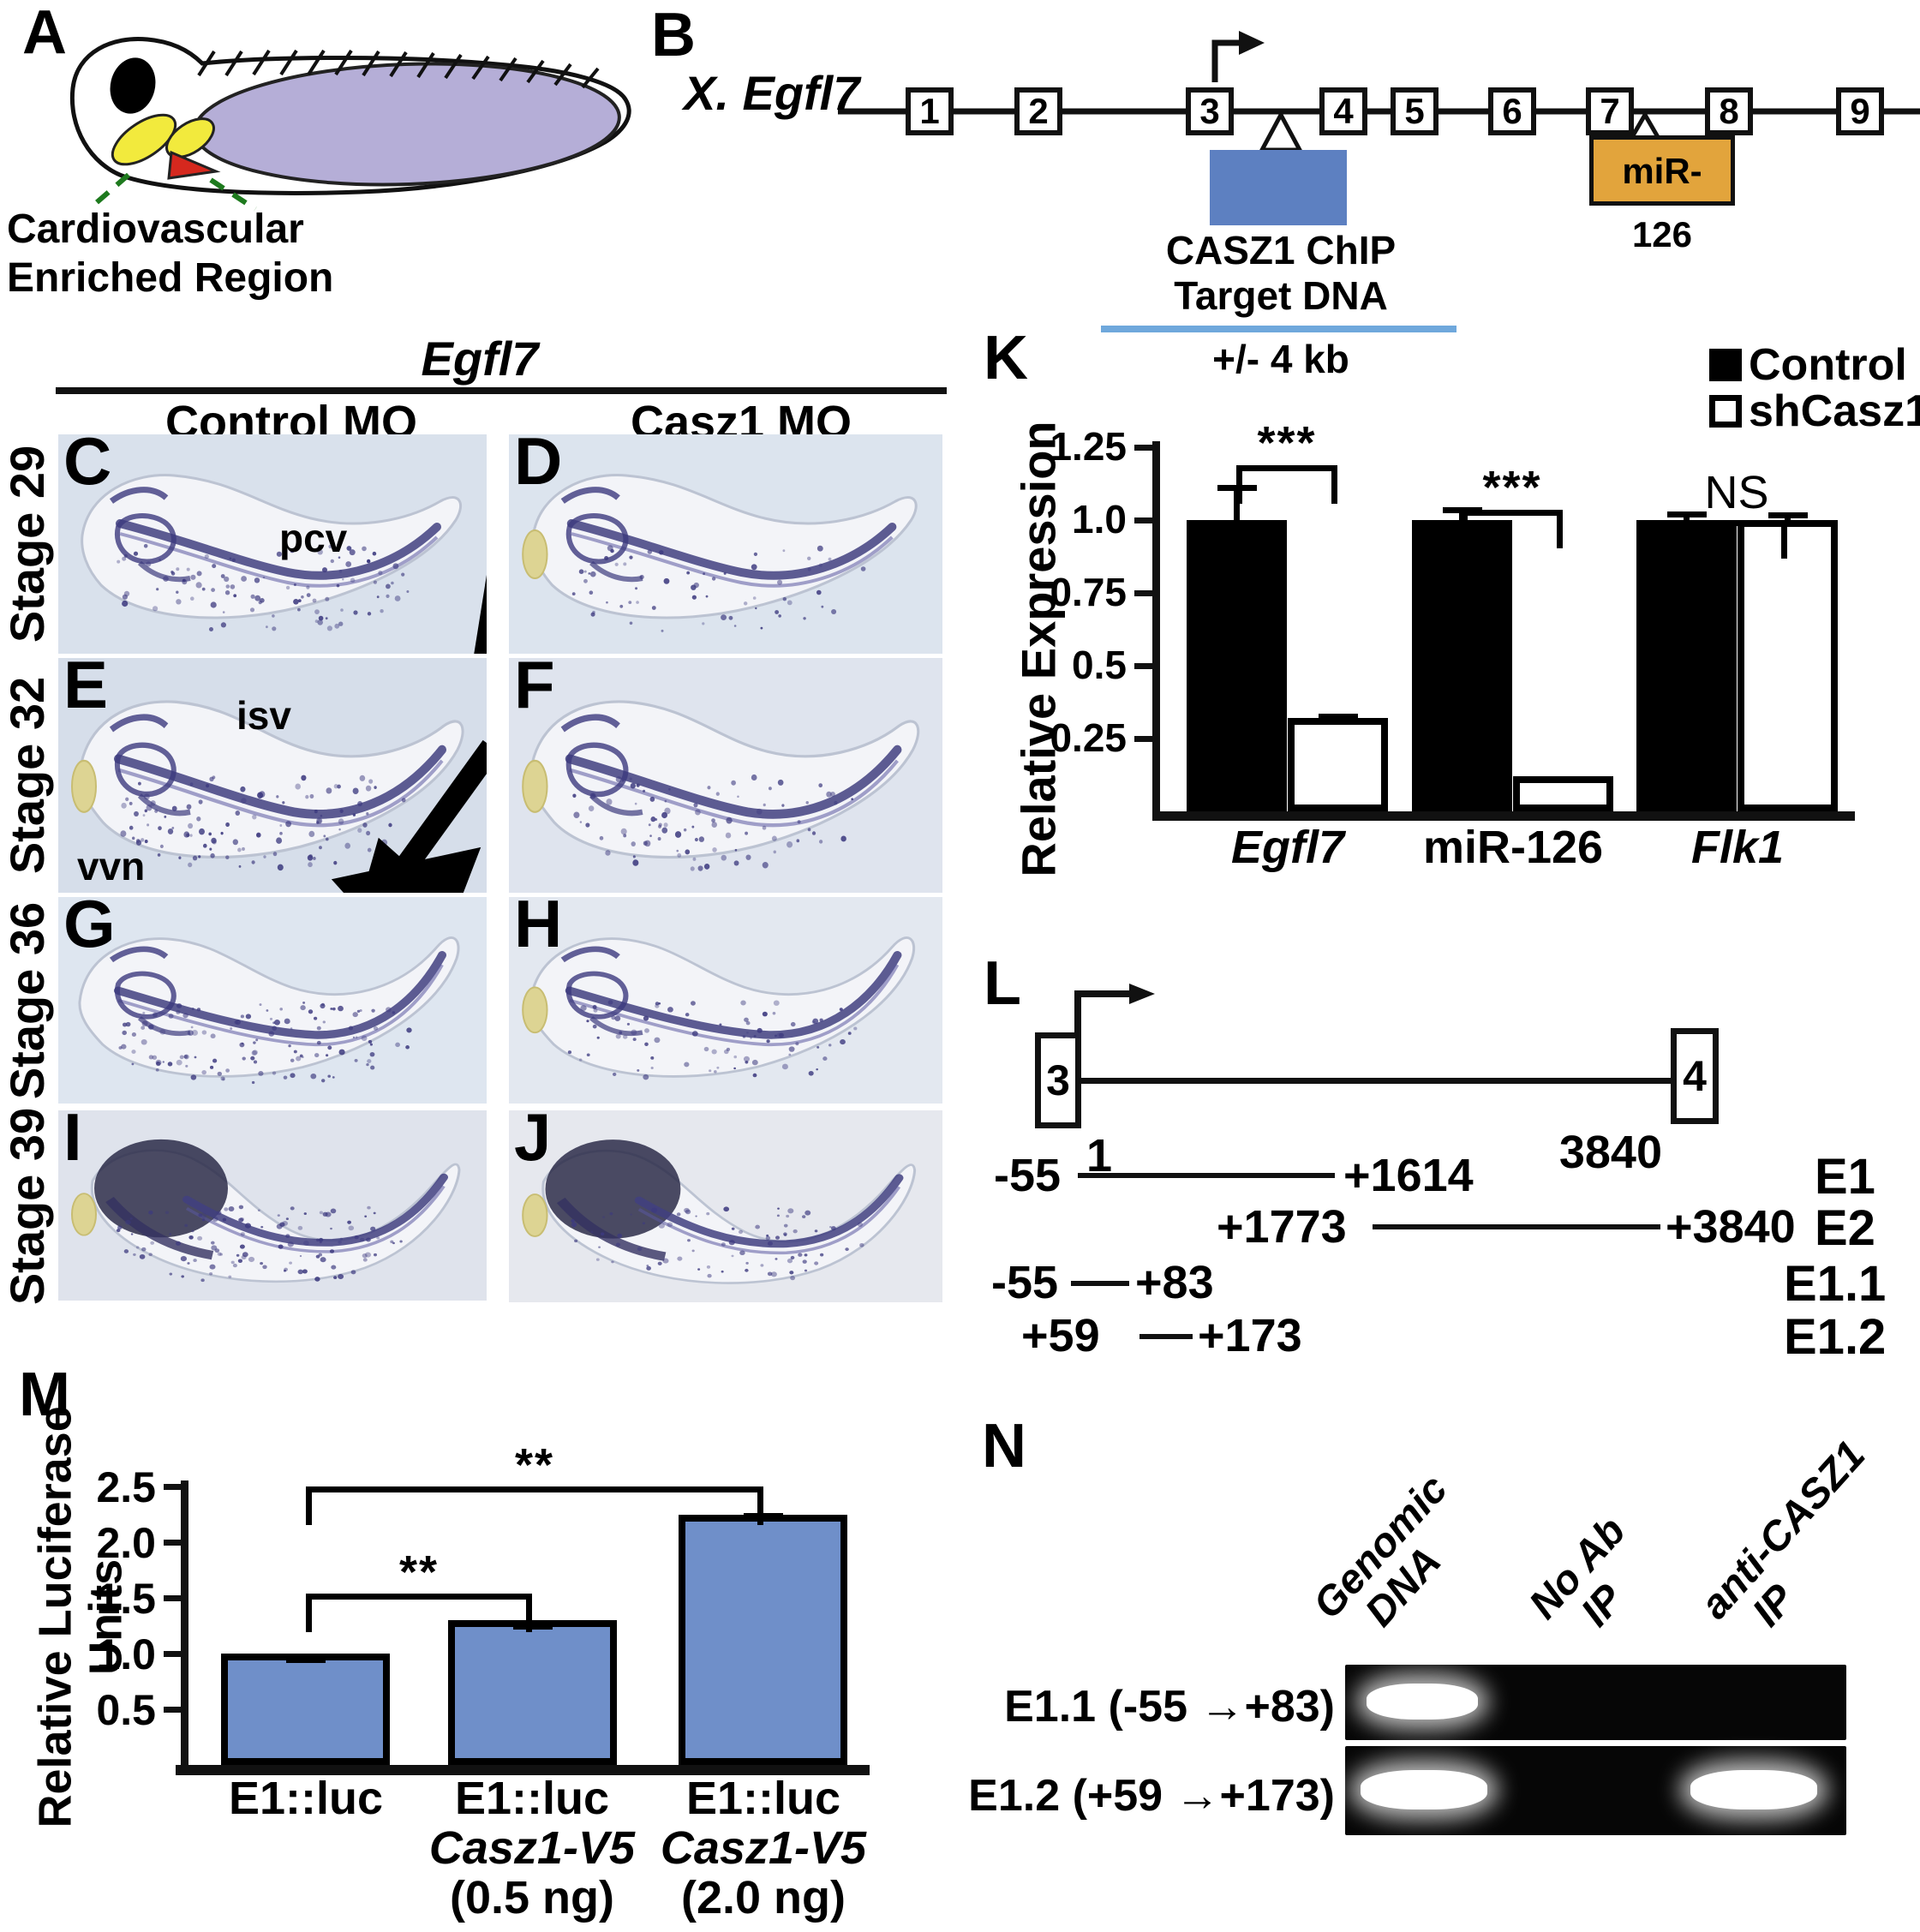 The height and width of the screenshot is (1932, 1920). I want to click on vvn-arrow, so click(406, 869).